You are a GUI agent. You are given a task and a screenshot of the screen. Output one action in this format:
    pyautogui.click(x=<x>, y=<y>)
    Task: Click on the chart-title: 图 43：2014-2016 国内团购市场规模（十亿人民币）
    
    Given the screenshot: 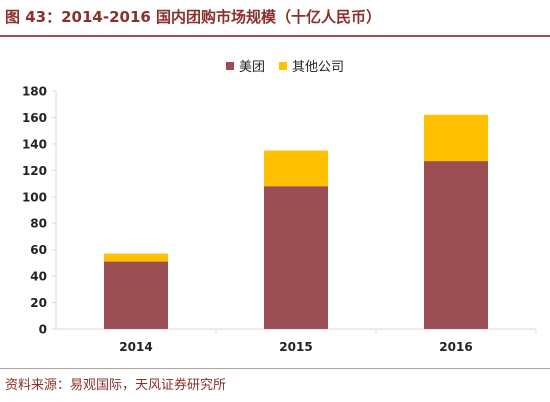 What is the action you would take?
    pyautogui.click(x=193, y=17)
    